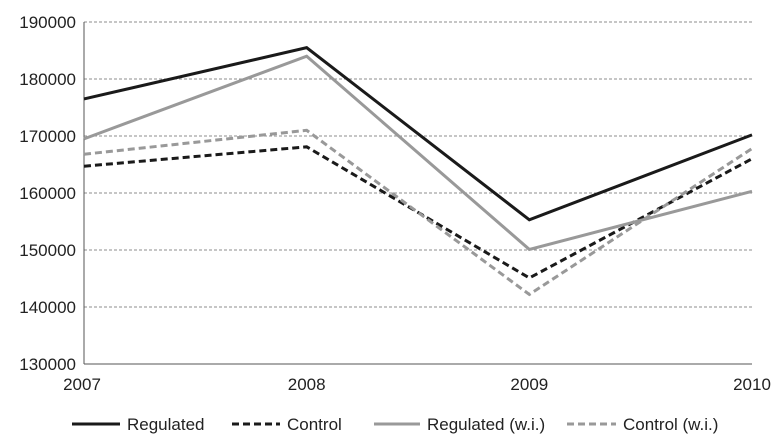  What do you see at coordinates (486, 424) in the screenshot?
I see `legend-label: Regulated (w.i.)` at bounding box center [486, 424].